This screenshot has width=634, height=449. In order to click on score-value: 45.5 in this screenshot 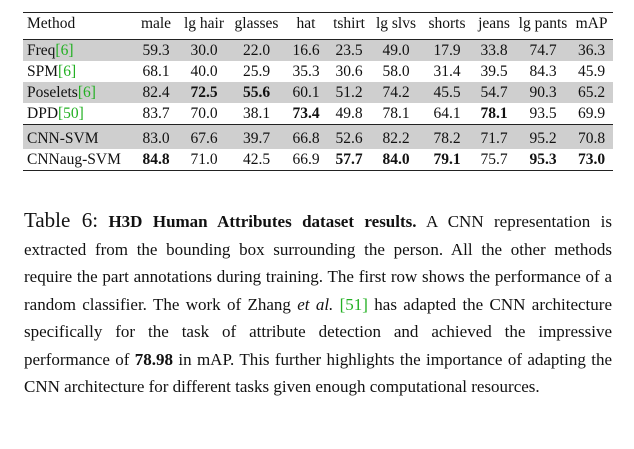, I will do `click(447, 92)`.